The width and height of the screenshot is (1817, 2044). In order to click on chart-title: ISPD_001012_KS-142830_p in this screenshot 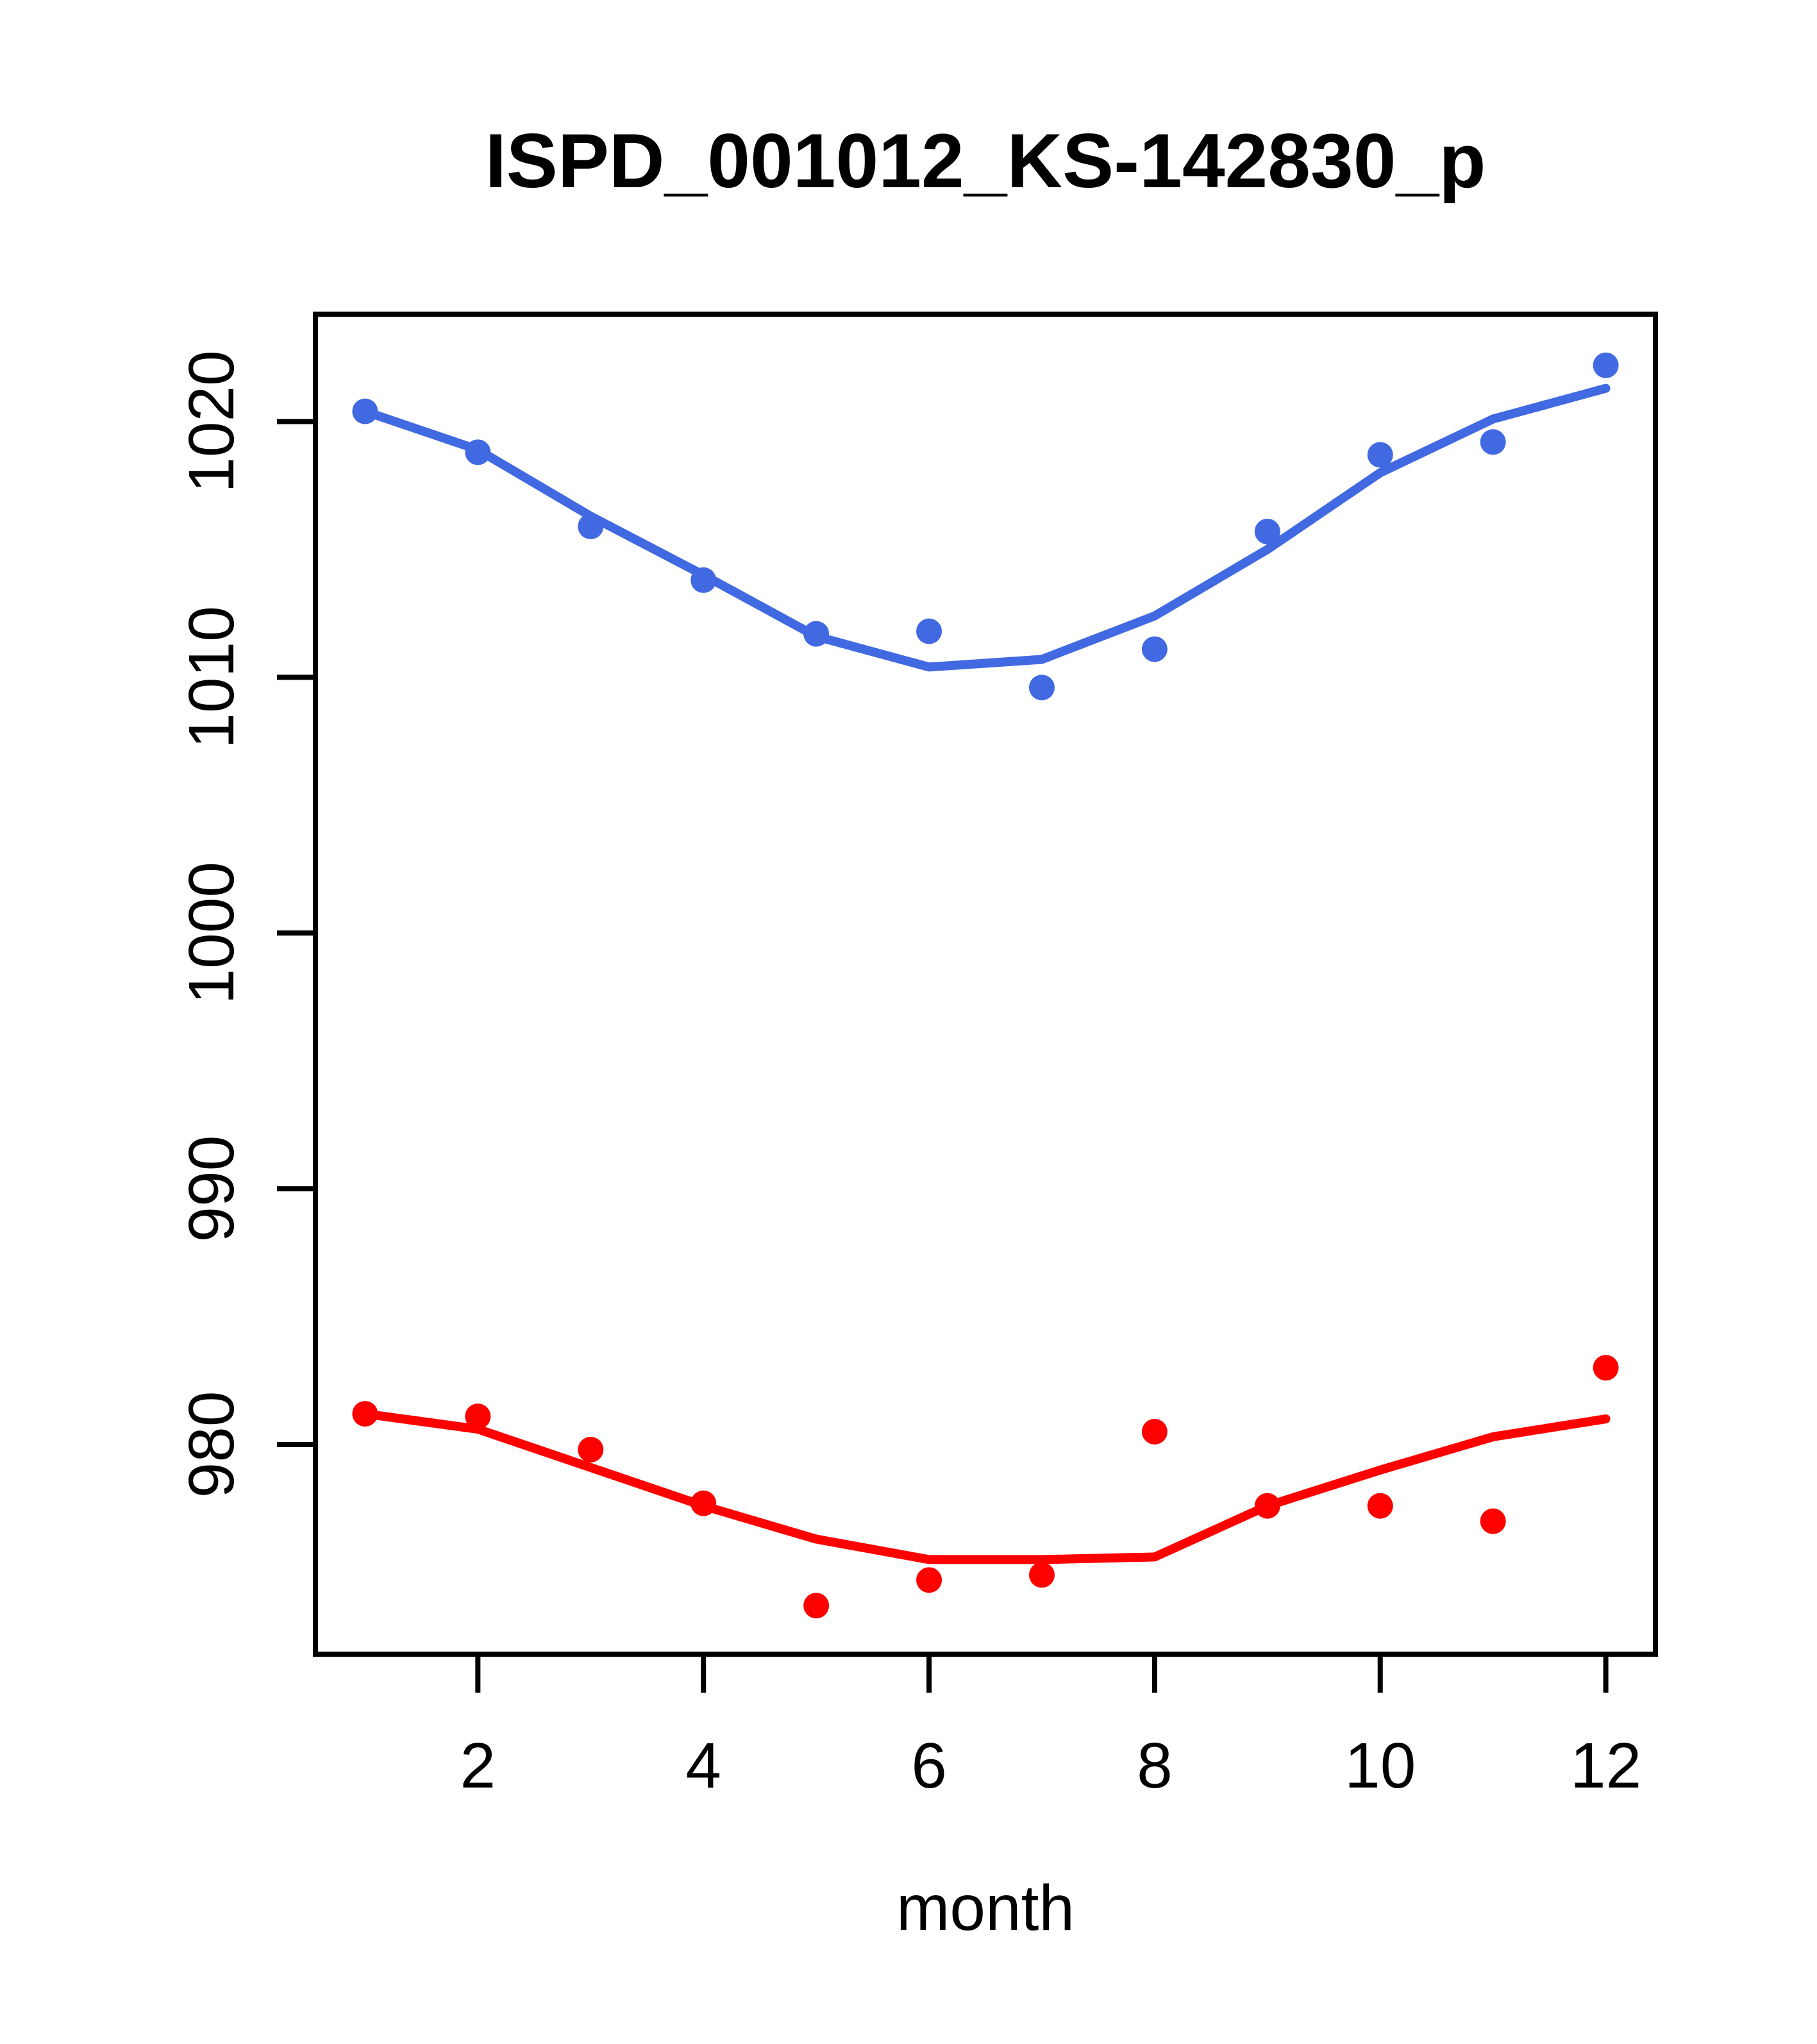, I will do `click(986, 161)`.